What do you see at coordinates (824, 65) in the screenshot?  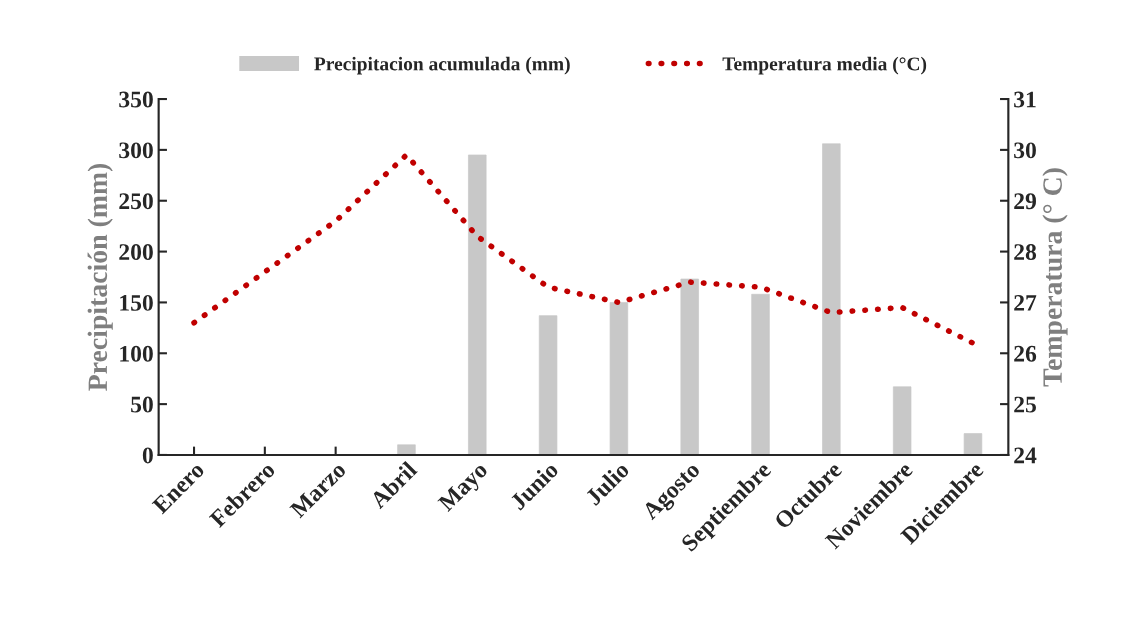 I see `legend-label: Temperatura media (°C)` at bounding box center [824, 65].